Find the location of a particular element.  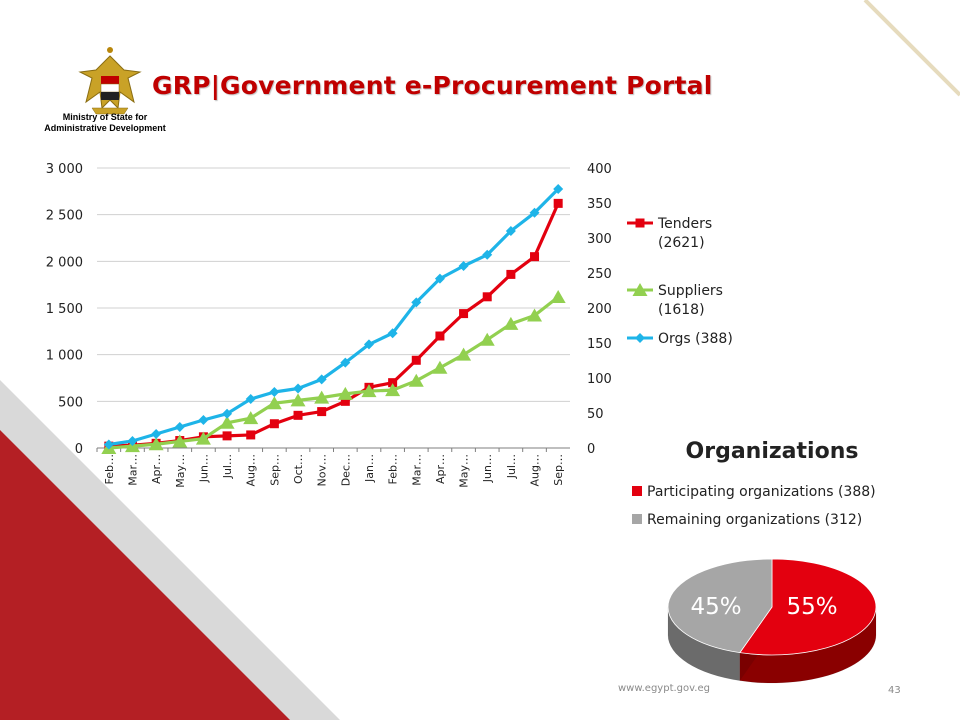

pie-legend-label: Remaining organizations (312) is located at coordinates (754, 520).